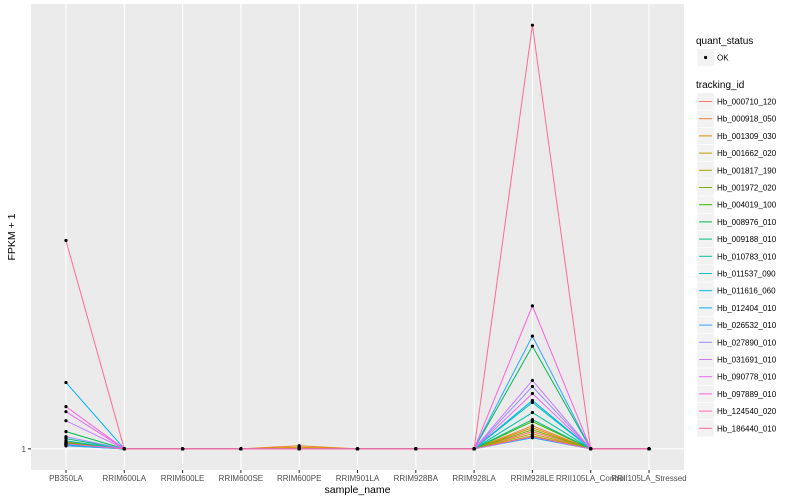 Image resolution: width=800 pixels, height=500 pixels. I want to click on legend-label-tracking-id: Hb_090778_010, so click(747, 377).